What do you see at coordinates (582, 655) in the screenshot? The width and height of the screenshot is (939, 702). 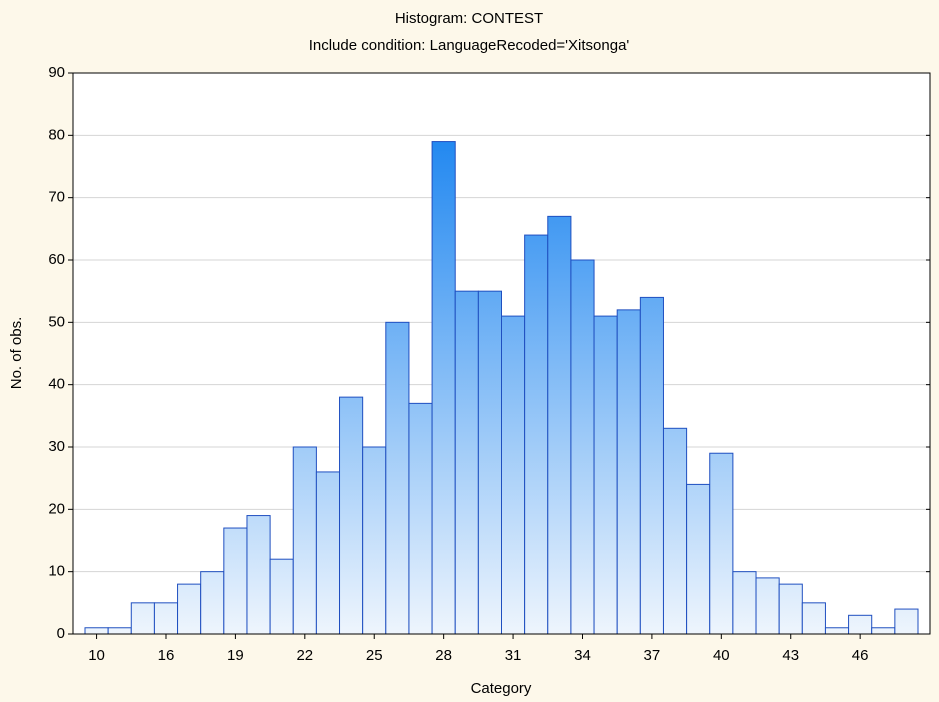 I see `x-tick-label: 34` at bounding box center [582, 655].